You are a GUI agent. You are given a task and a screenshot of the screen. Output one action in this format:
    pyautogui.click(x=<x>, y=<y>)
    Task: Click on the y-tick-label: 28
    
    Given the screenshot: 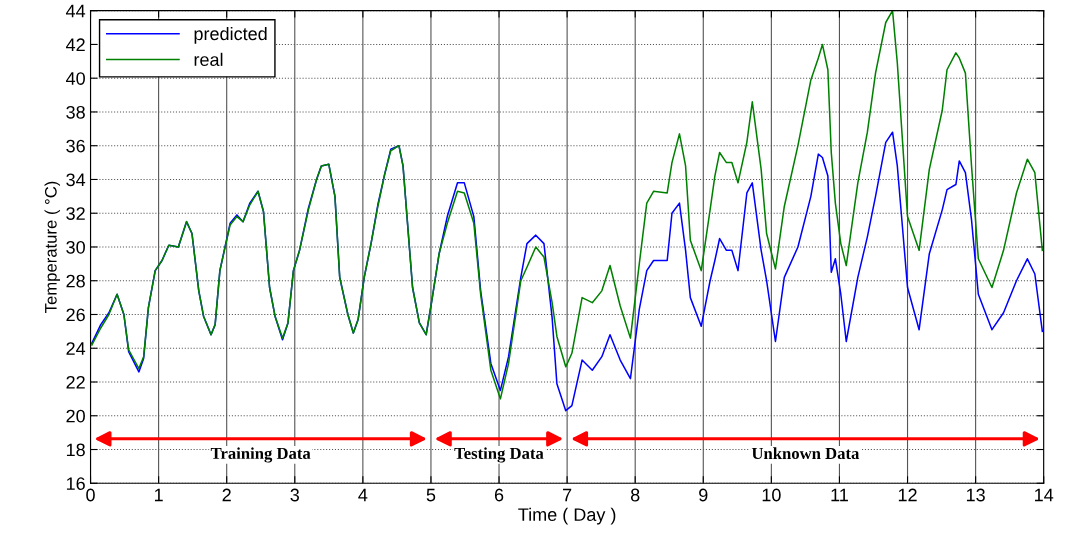 What is the action you would take?
    pyautogui.click(x=75, y=281)
    